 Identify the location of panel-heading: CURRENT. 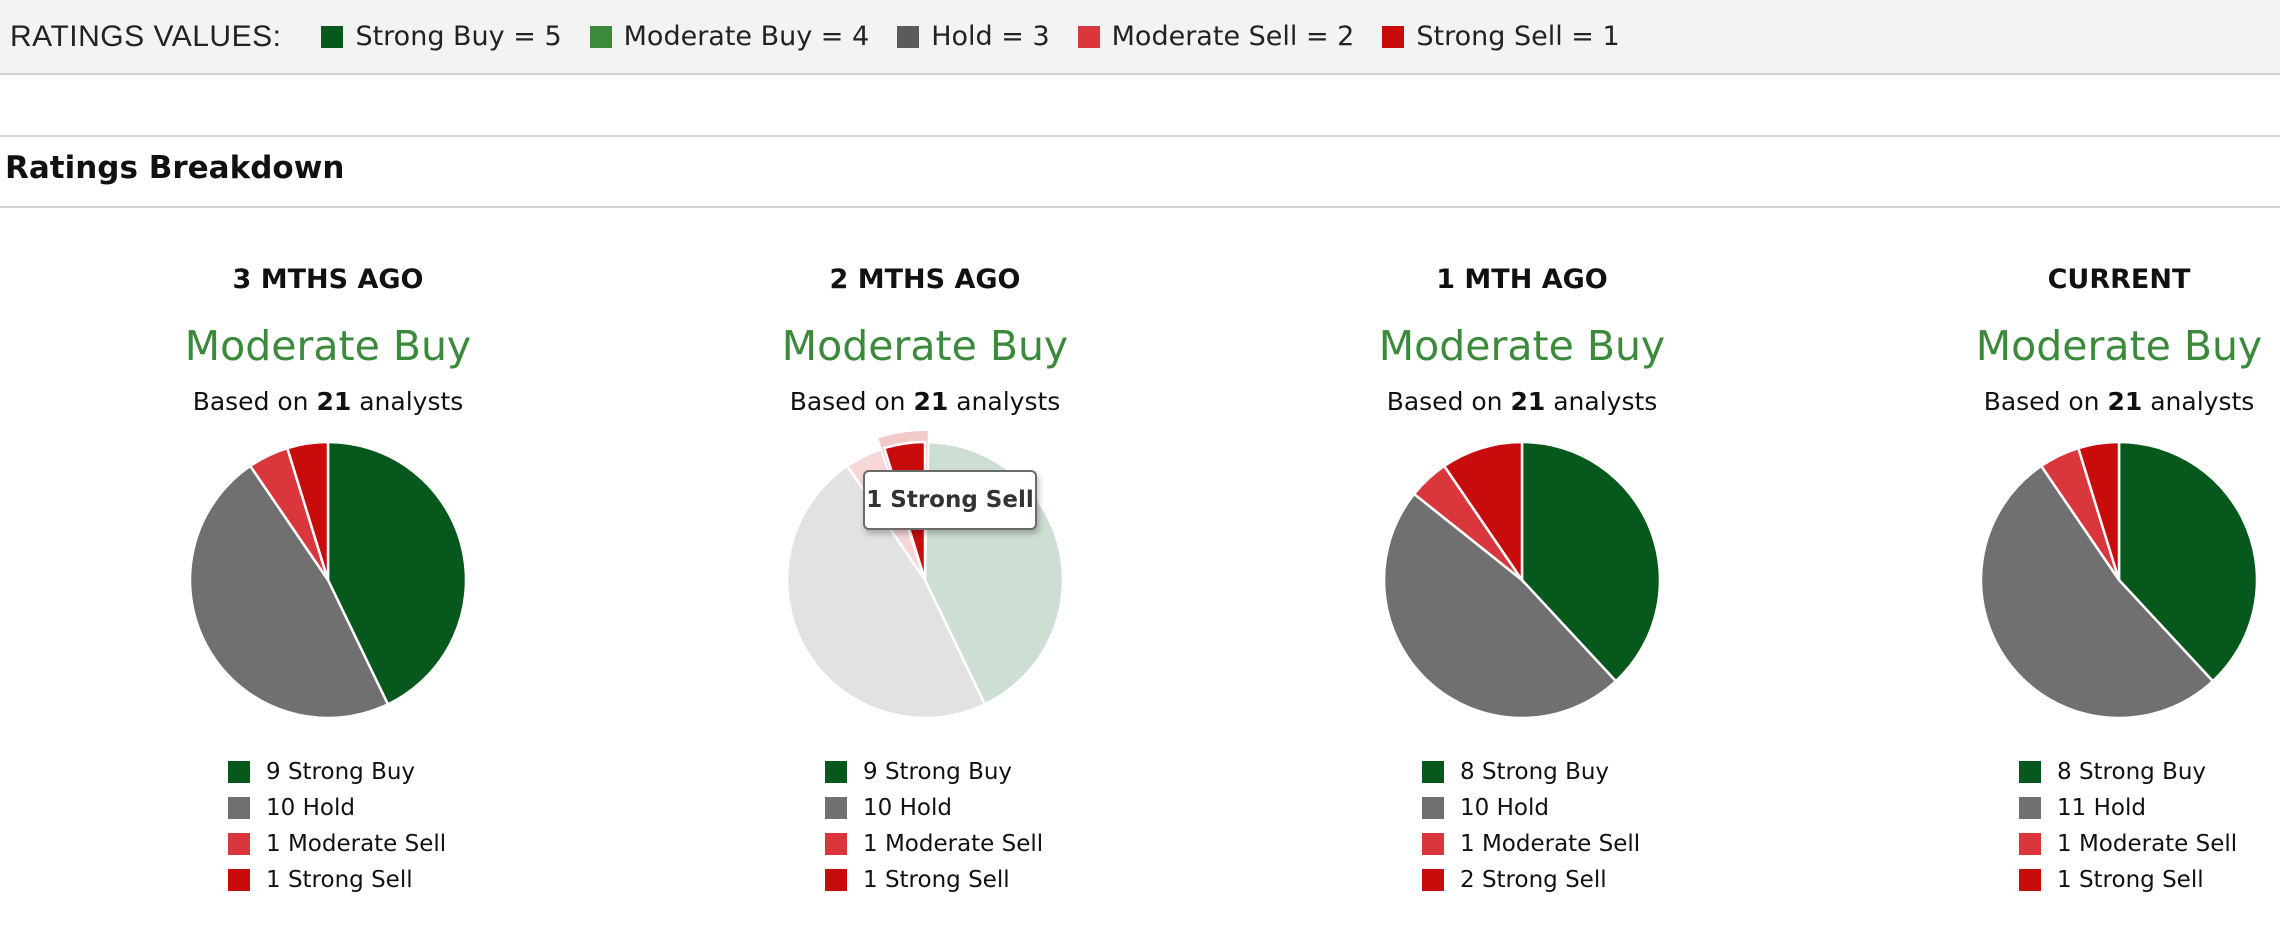
(2119, 279).